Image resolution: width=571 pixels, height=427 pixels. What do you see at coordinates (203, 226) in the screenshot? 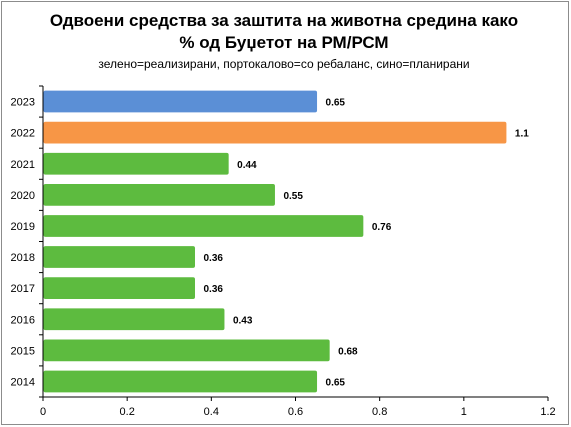
I see `bar-2019` at bounding box center [203, 226].